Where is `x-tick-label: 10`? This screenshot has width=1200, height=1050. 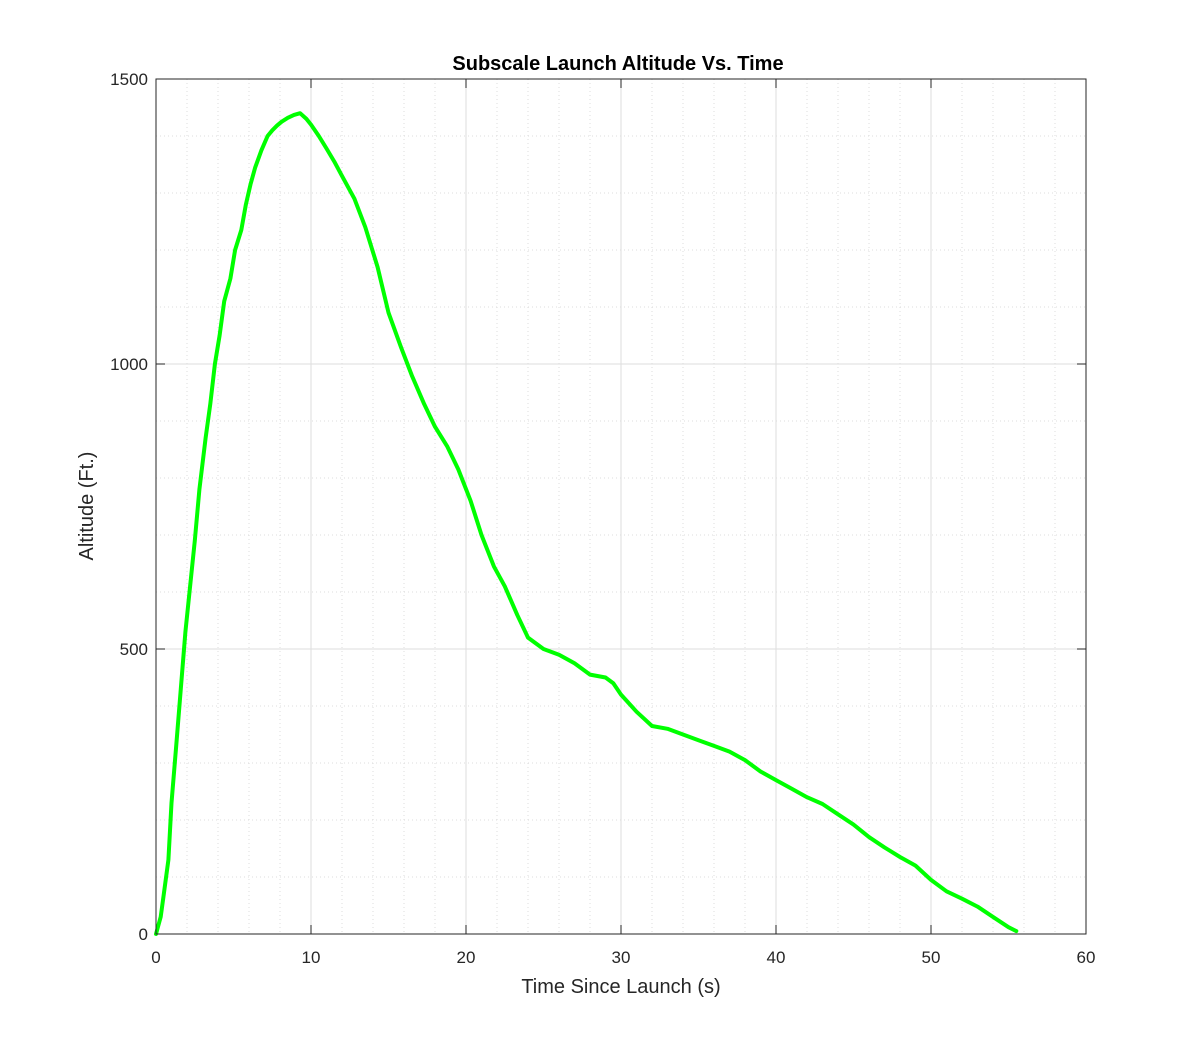 x-tick-label: 10 is located at coordinates (311, 957).